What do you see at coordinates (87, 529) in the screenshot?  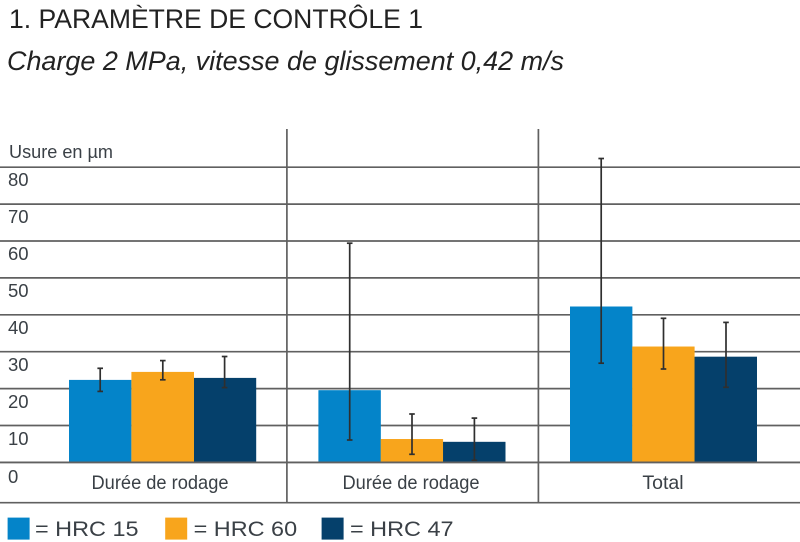 I see `svg-text: = HRC 15` at bounding box center [87, 529].